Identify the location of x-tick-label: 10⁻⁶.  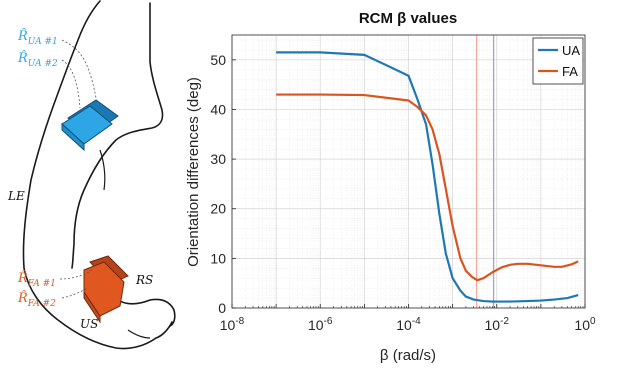
(320, 324).